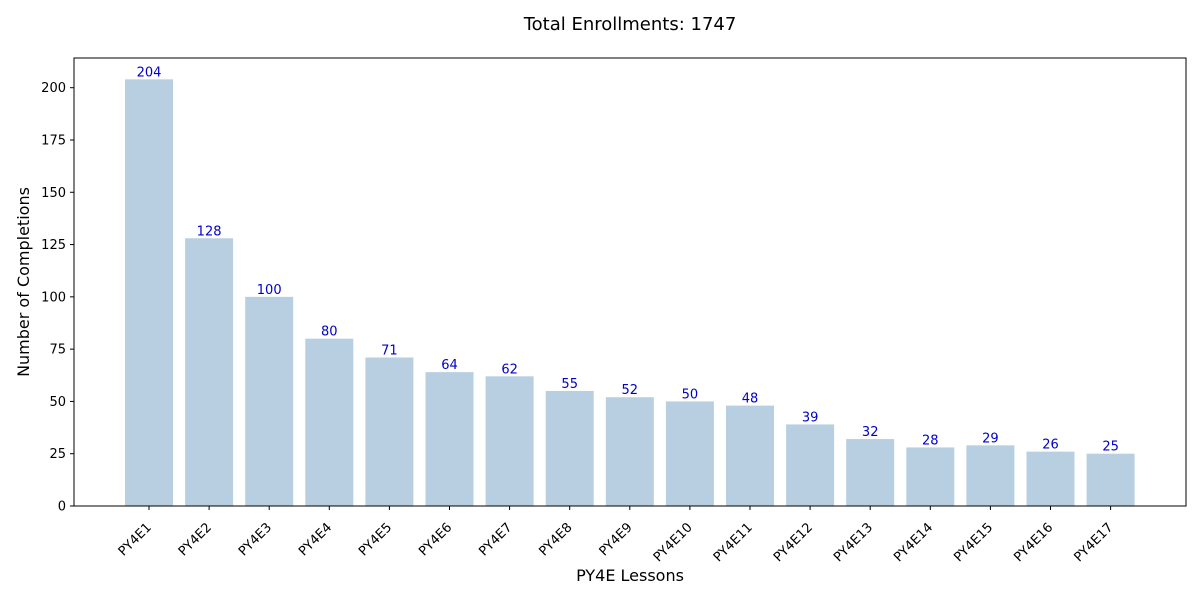 The width and height of the screenshot is (1200, 600). Describe the element at coordinates (555, 539) in the screenshot. I see `x-tick-label: PY4E8` at that location.